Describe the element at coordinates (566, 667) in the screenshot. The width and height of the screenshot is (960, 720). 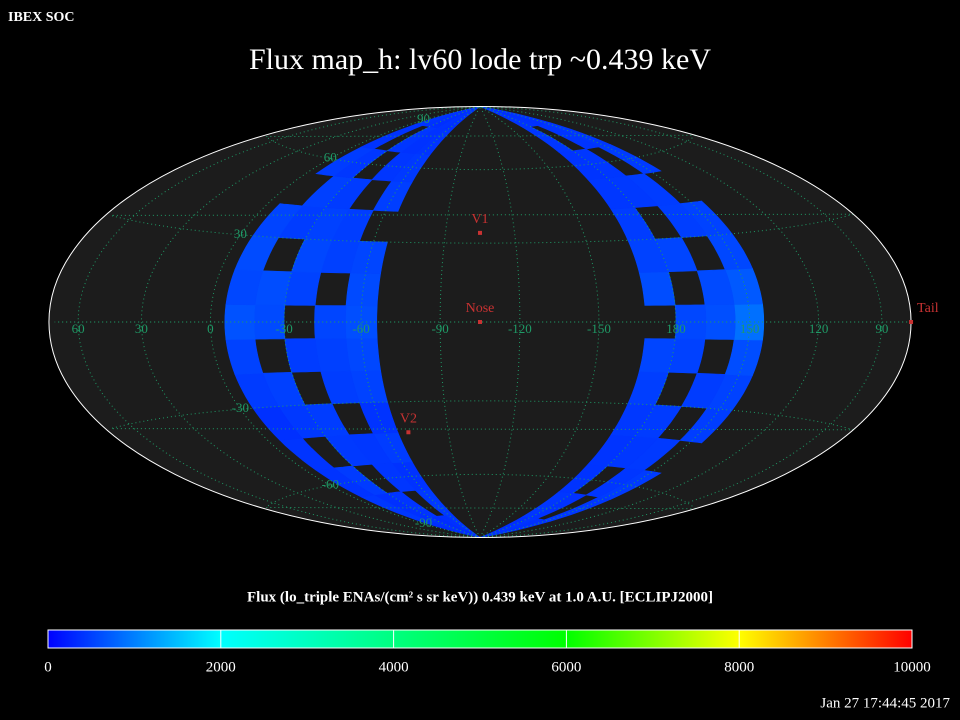
I see `colorbar-tick-label: 6000` at that location.